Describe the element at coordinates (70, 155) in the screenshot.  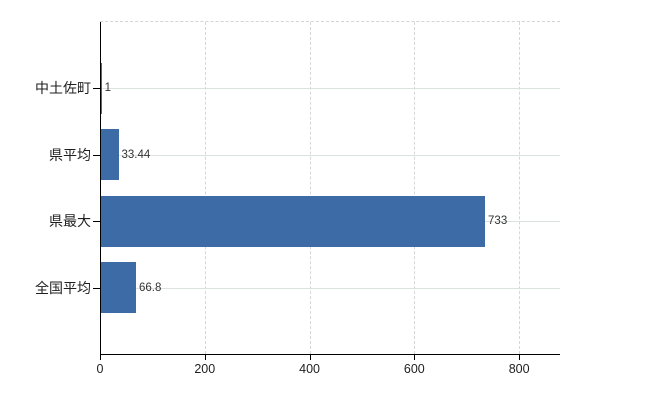
I see `category-label: 県平均` at that location.